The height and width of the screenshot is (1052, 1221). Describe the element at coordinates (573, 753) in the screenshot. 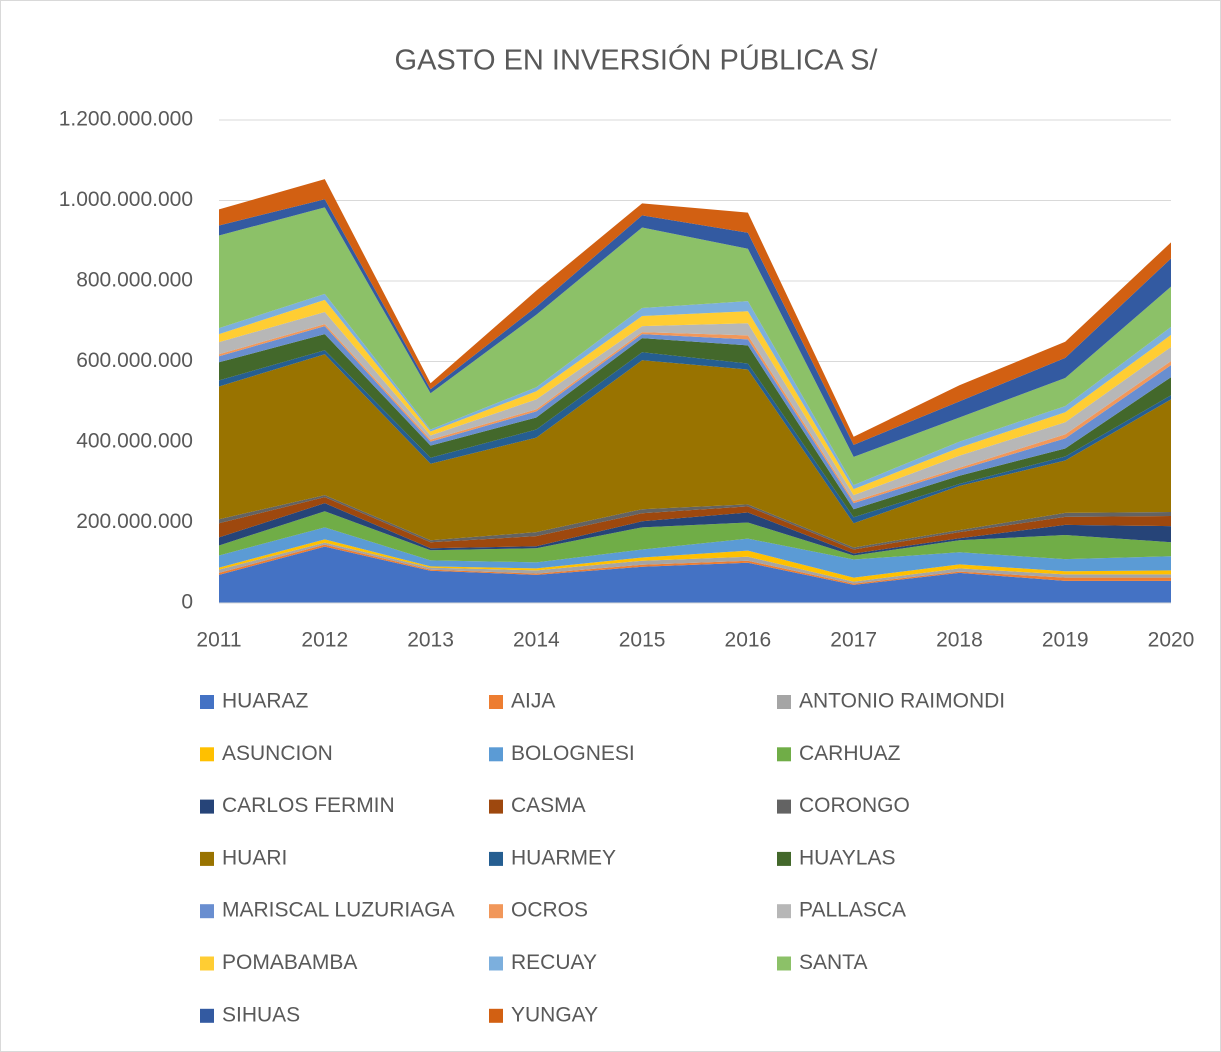

I see `legend-label: BOLOGNESI` at that location.